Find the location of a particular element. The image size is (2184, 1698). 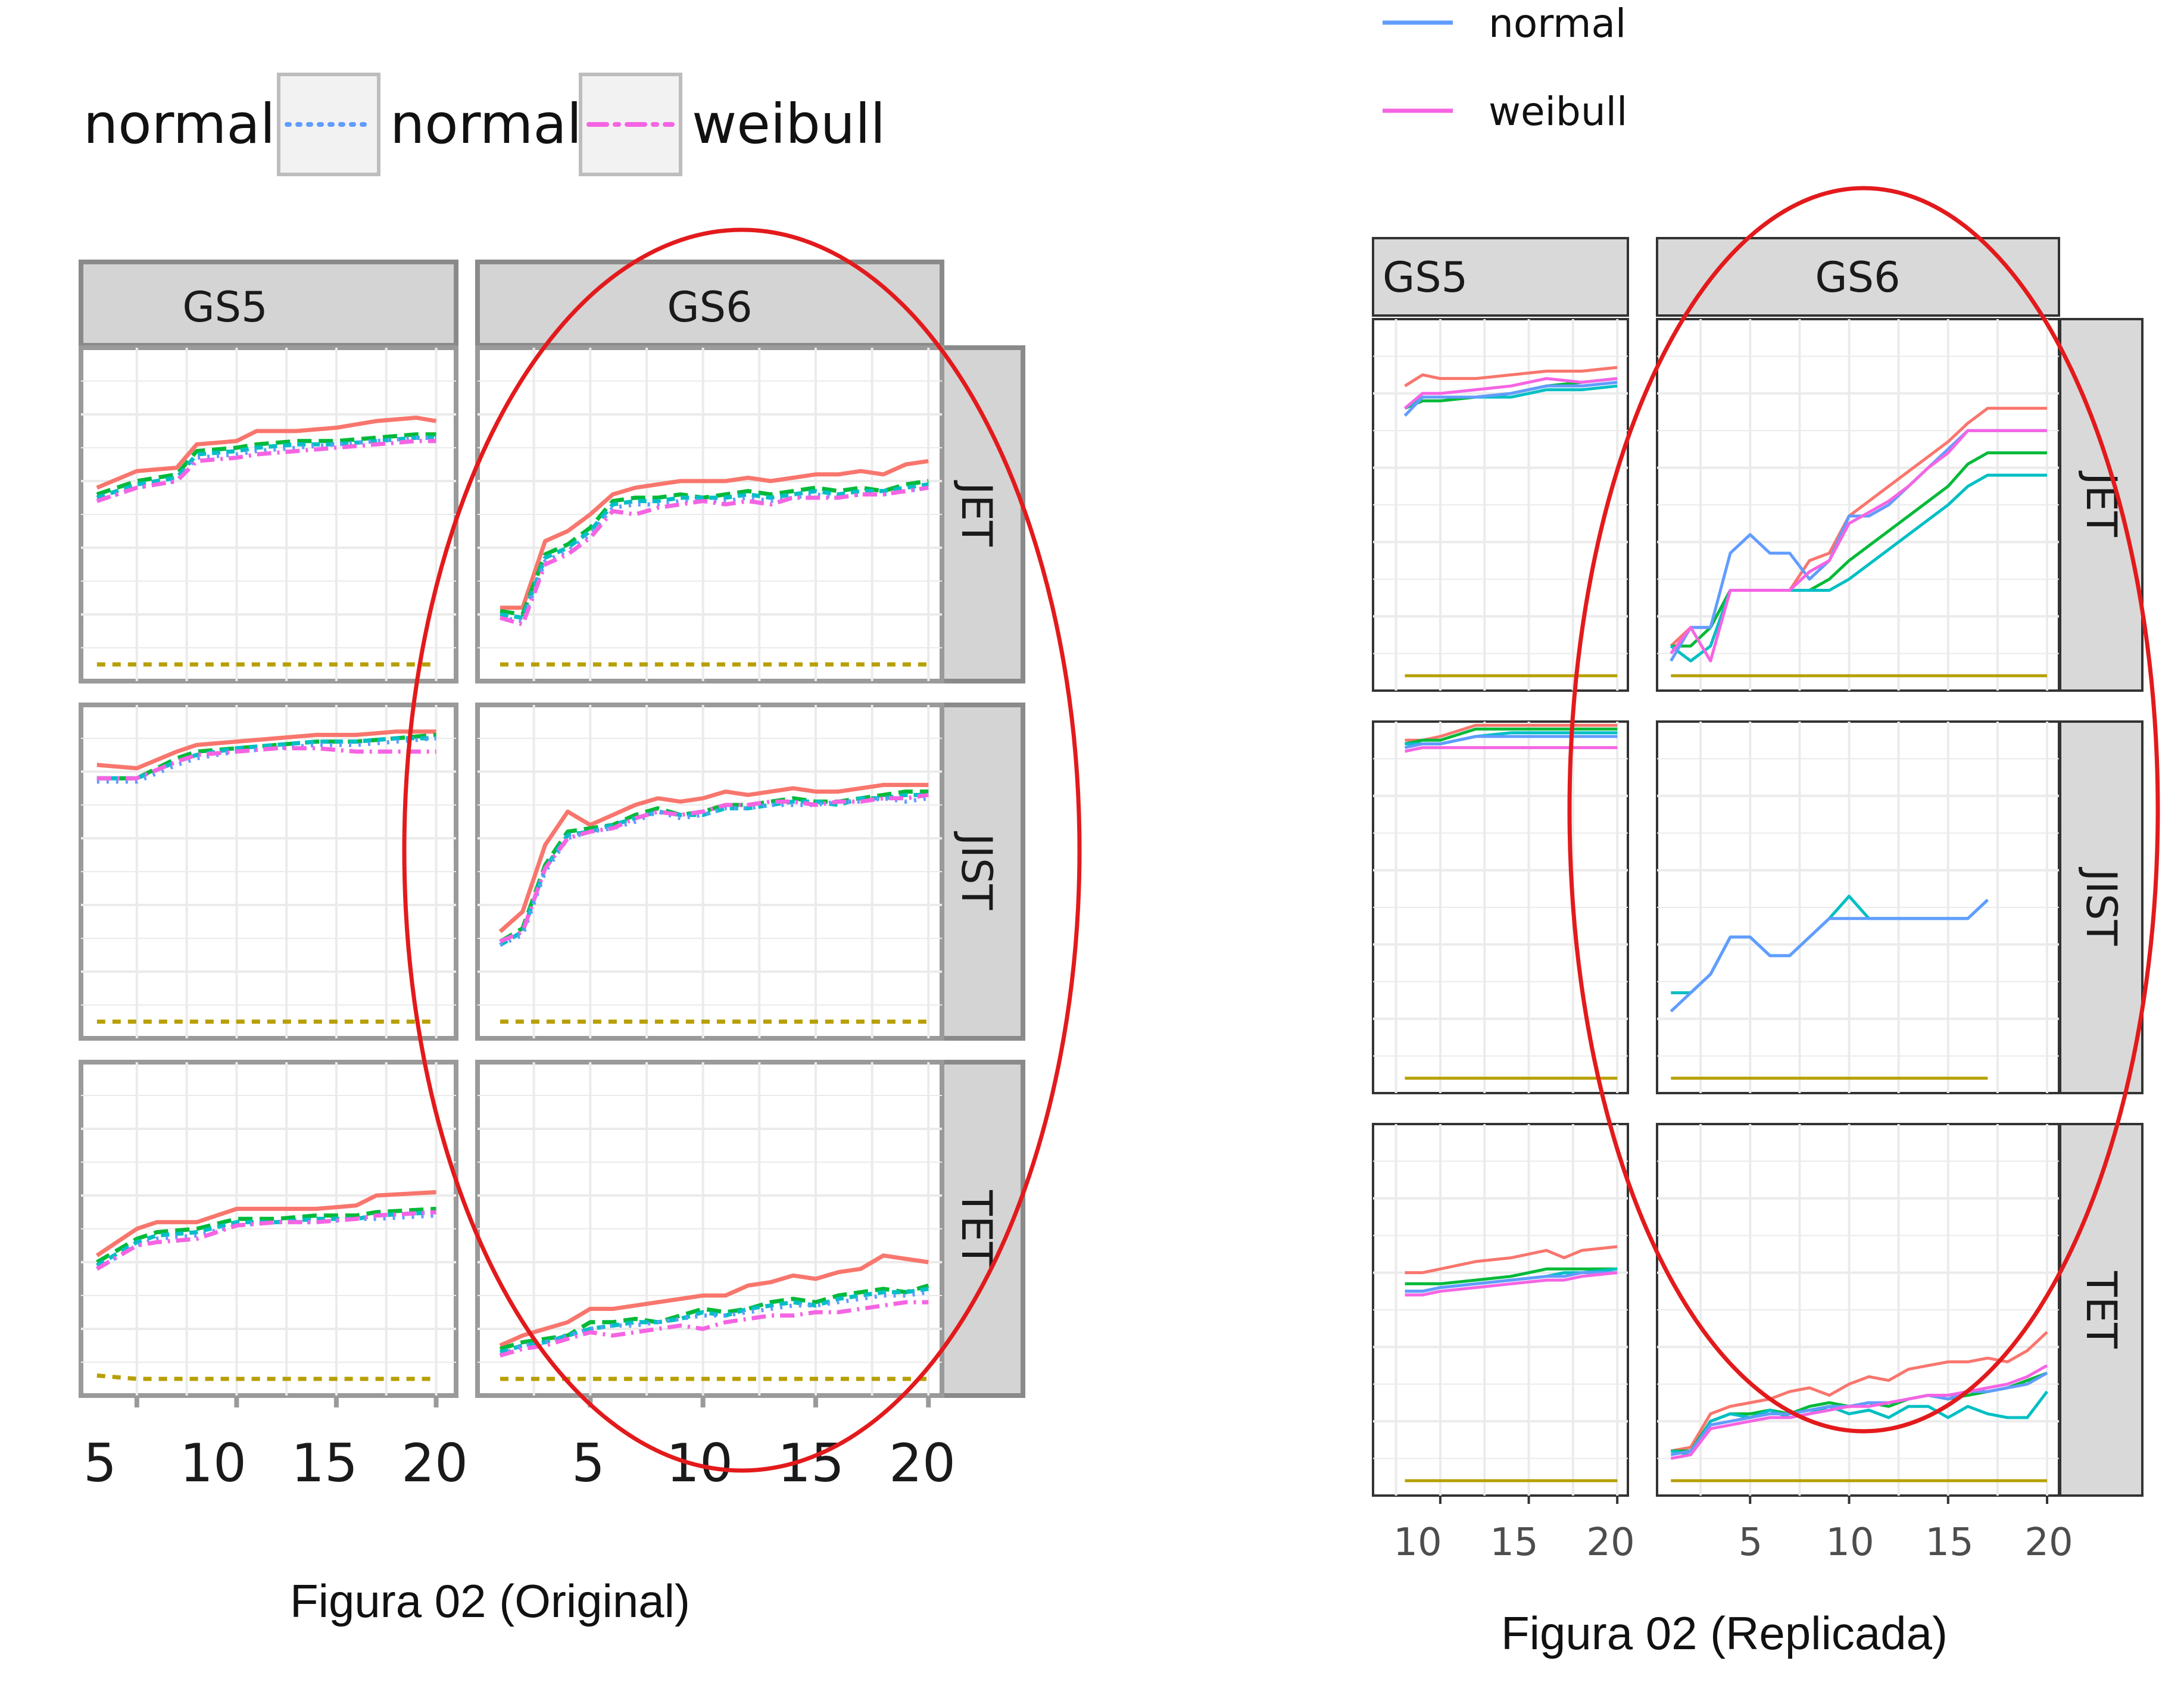

replicated-gs6-tick-20: 20 is located at coordinates (2048, 1543).